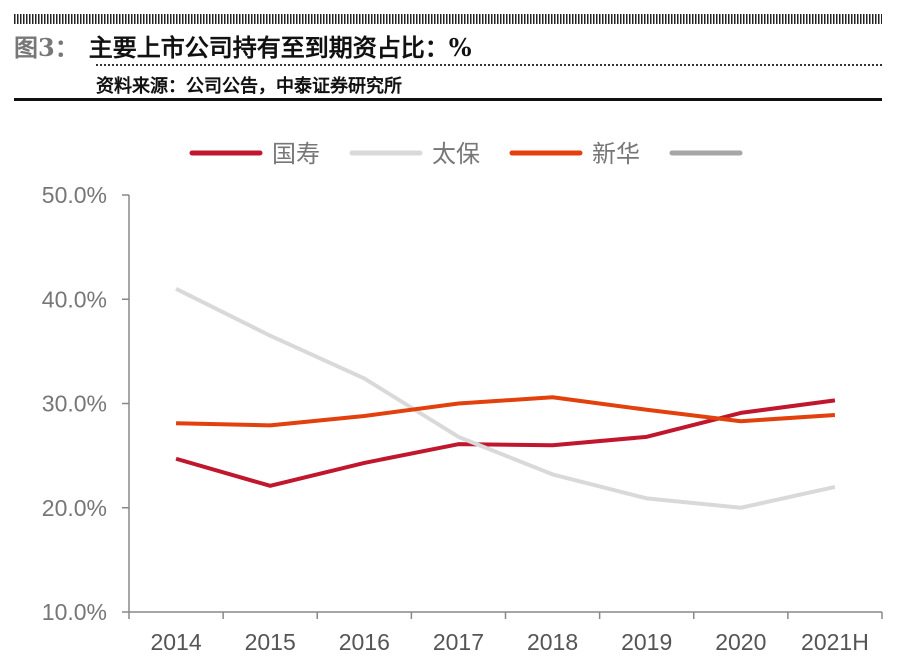 This screenshot has width=900, height=669. Describe the element at coordinates (458, 642) in the screenshot. I see `x-tick-label: 2017` at that location.